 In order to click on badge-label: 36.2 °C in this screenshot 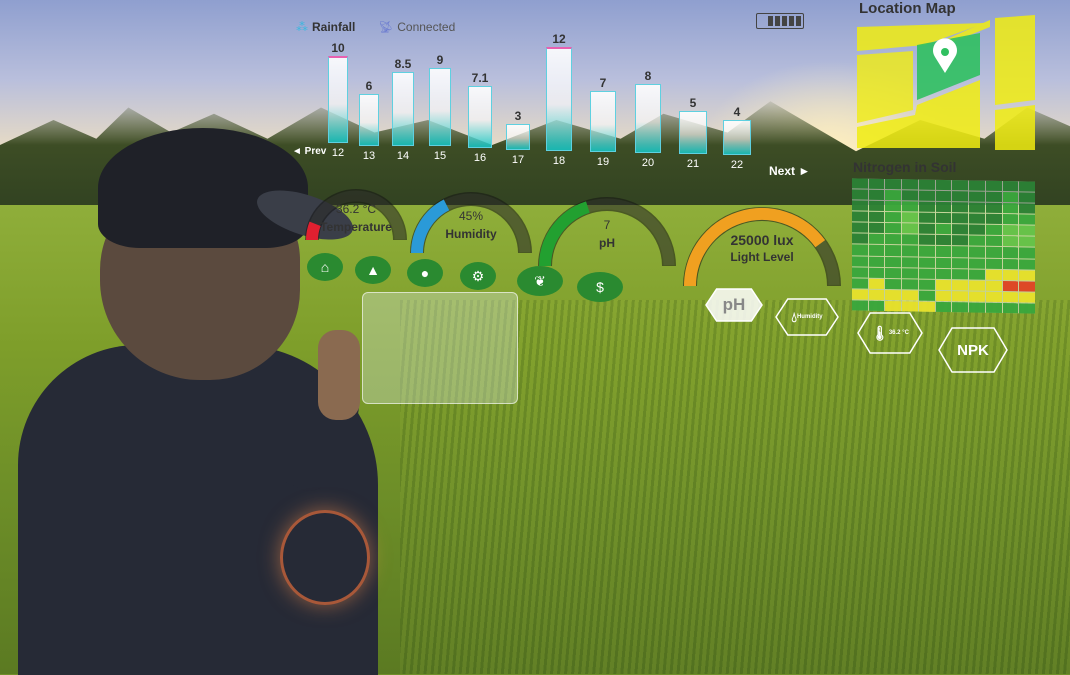, I will do `click(898, 333)`.